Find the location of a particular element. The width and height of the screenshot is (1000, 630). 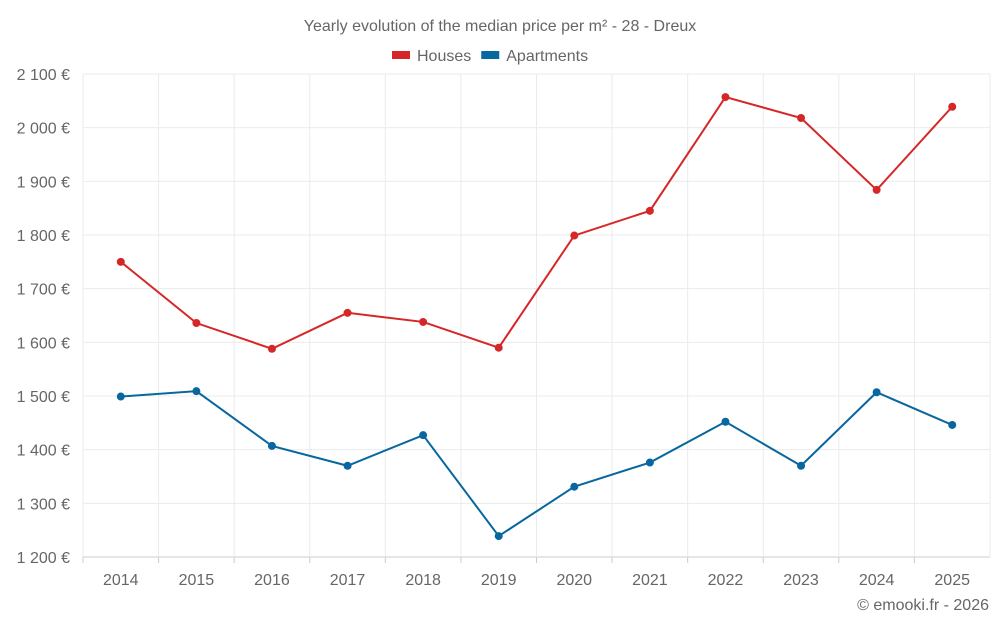

y-tick-label: 1 500 € is located at coordinates (43, 397).